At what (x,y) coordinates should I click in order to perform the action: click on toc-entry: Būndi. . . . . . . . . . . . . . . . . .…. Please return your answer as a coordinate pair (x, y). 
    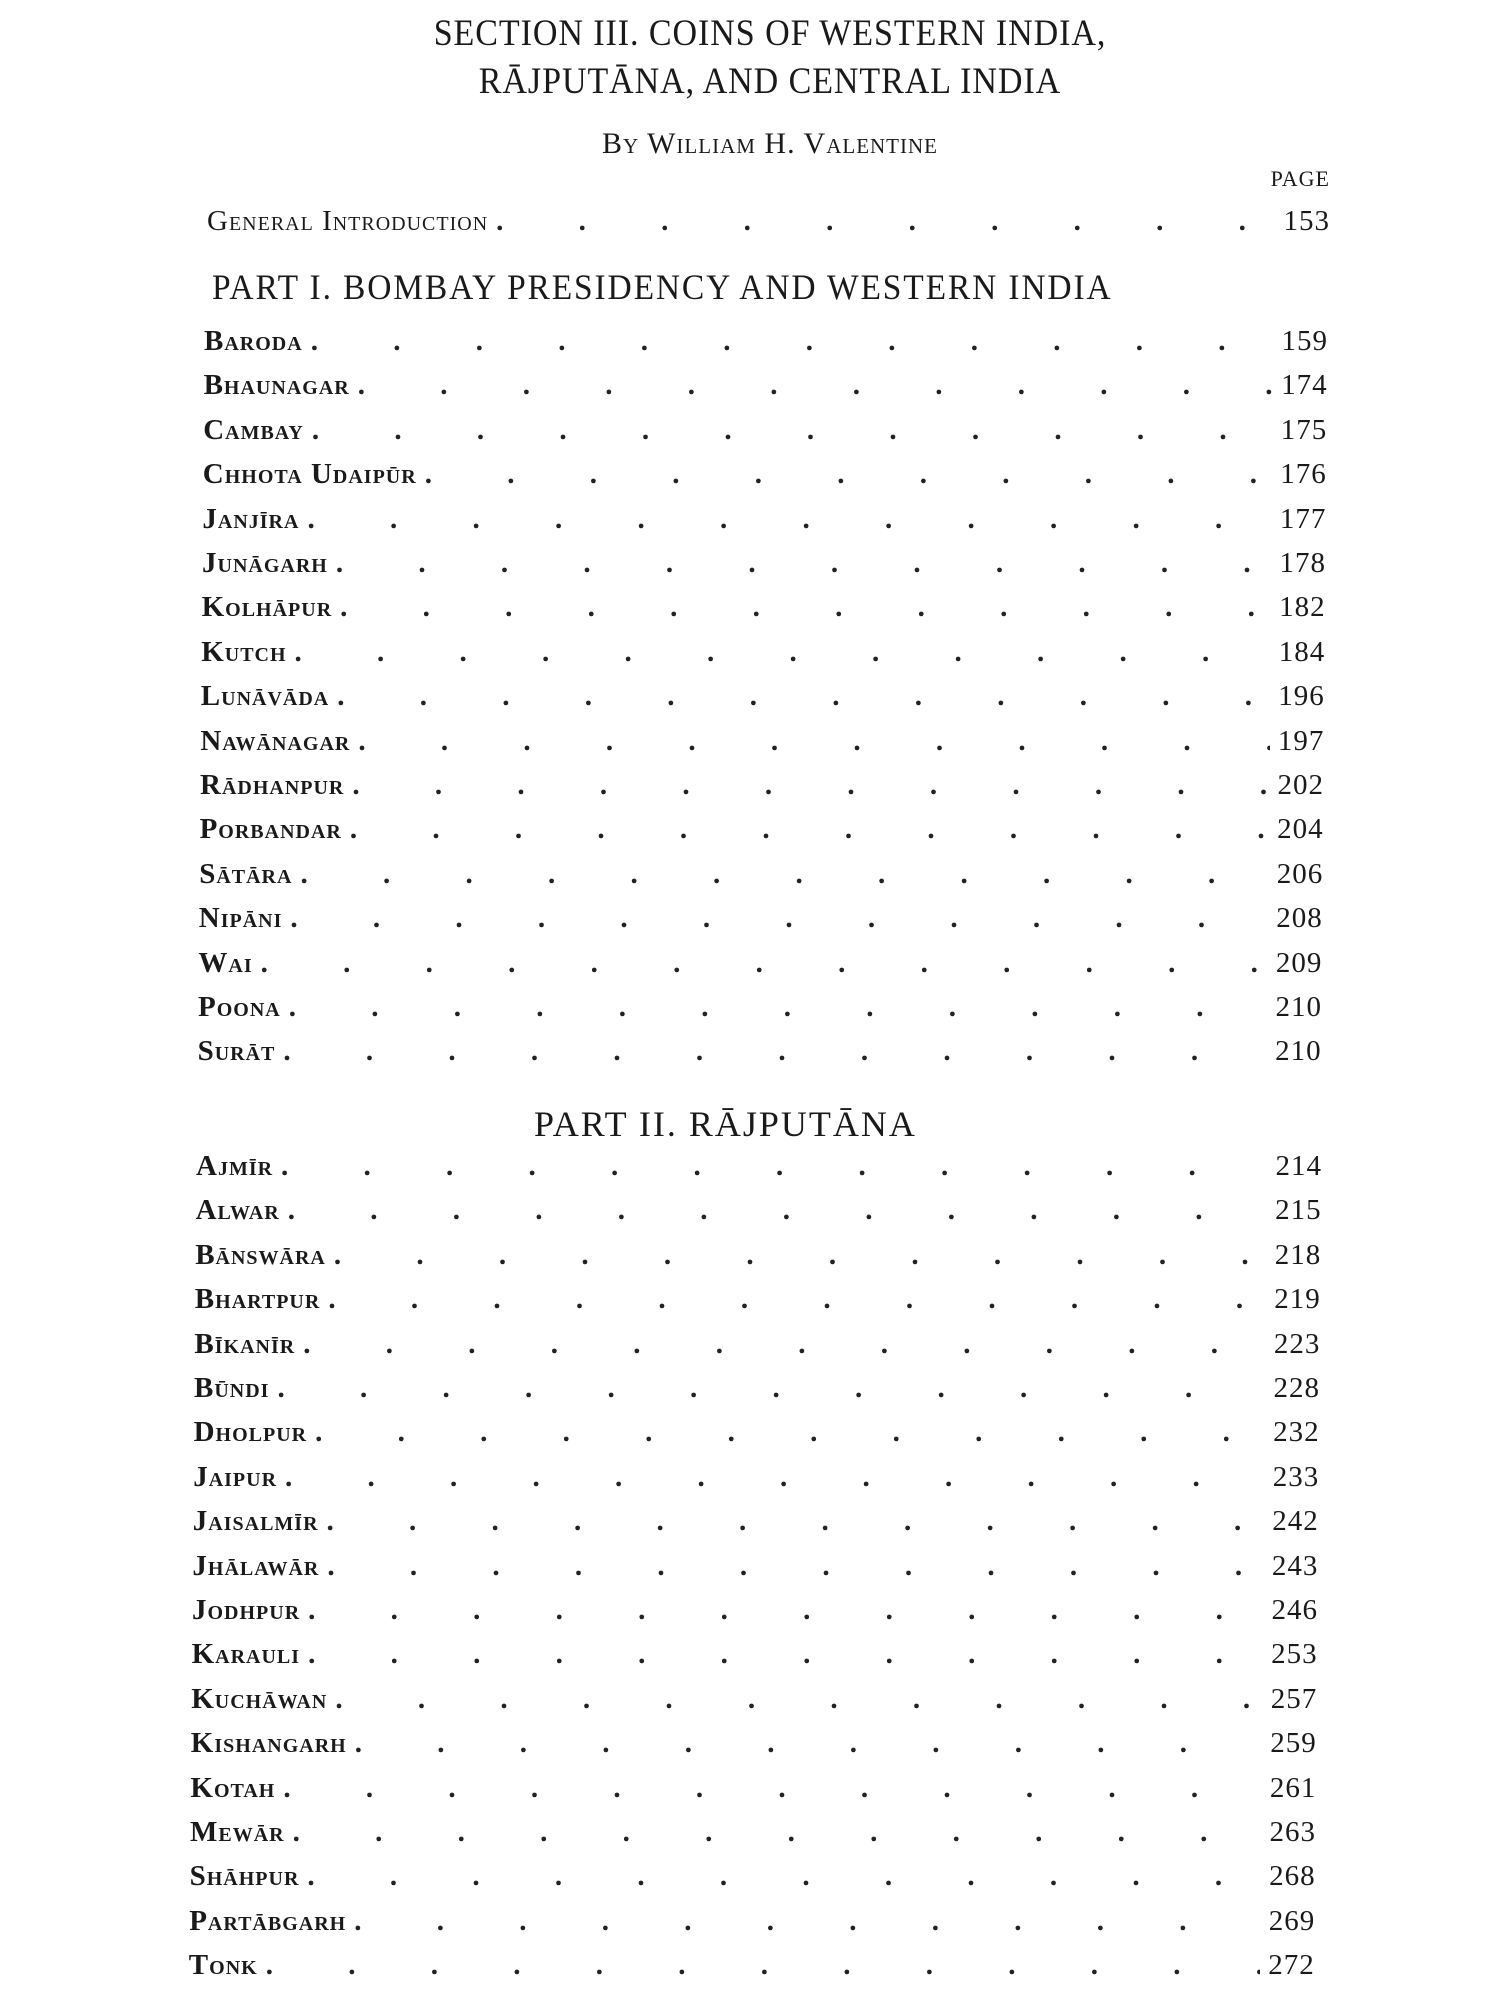
    Looking at the image, I should click on (757, 1392).